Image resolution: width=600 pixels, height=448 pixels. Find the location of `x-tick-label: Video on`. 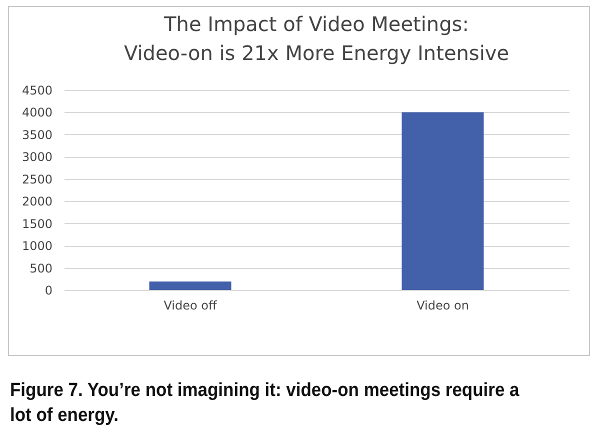

x-tick-label: Video on is located at coordinates (442, 305).